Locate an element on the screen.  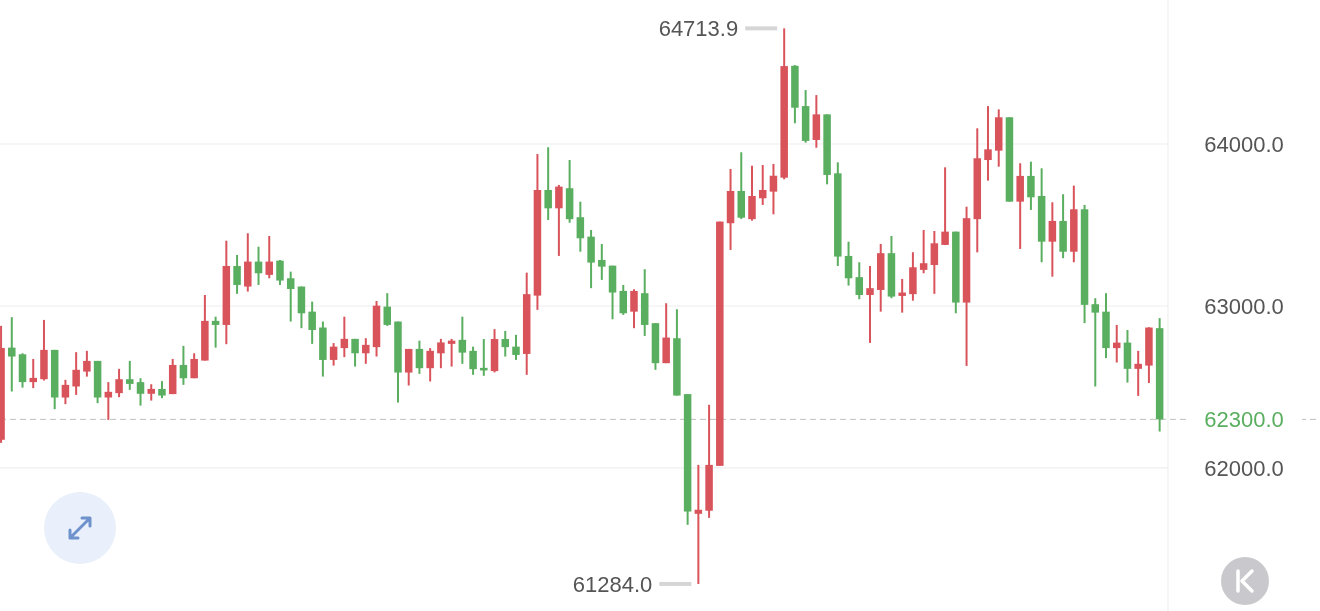
y-tick-label: 62000.0 is located at coordinates (1244, 469).